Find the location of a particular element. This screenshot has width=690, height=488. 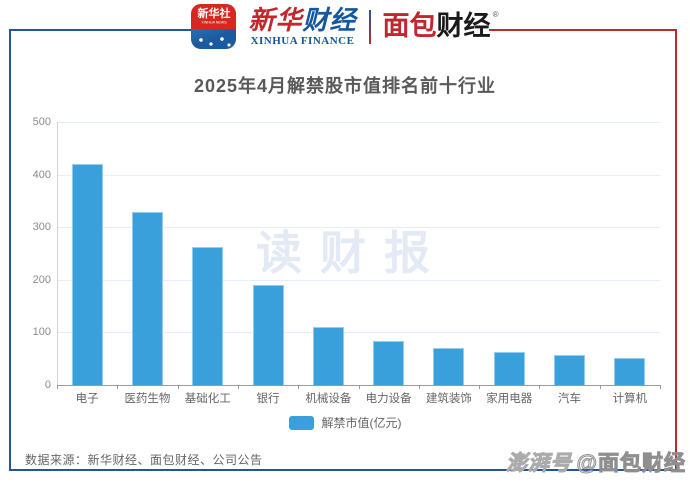

bar-机械设备 is located at coordinates (328, 356).